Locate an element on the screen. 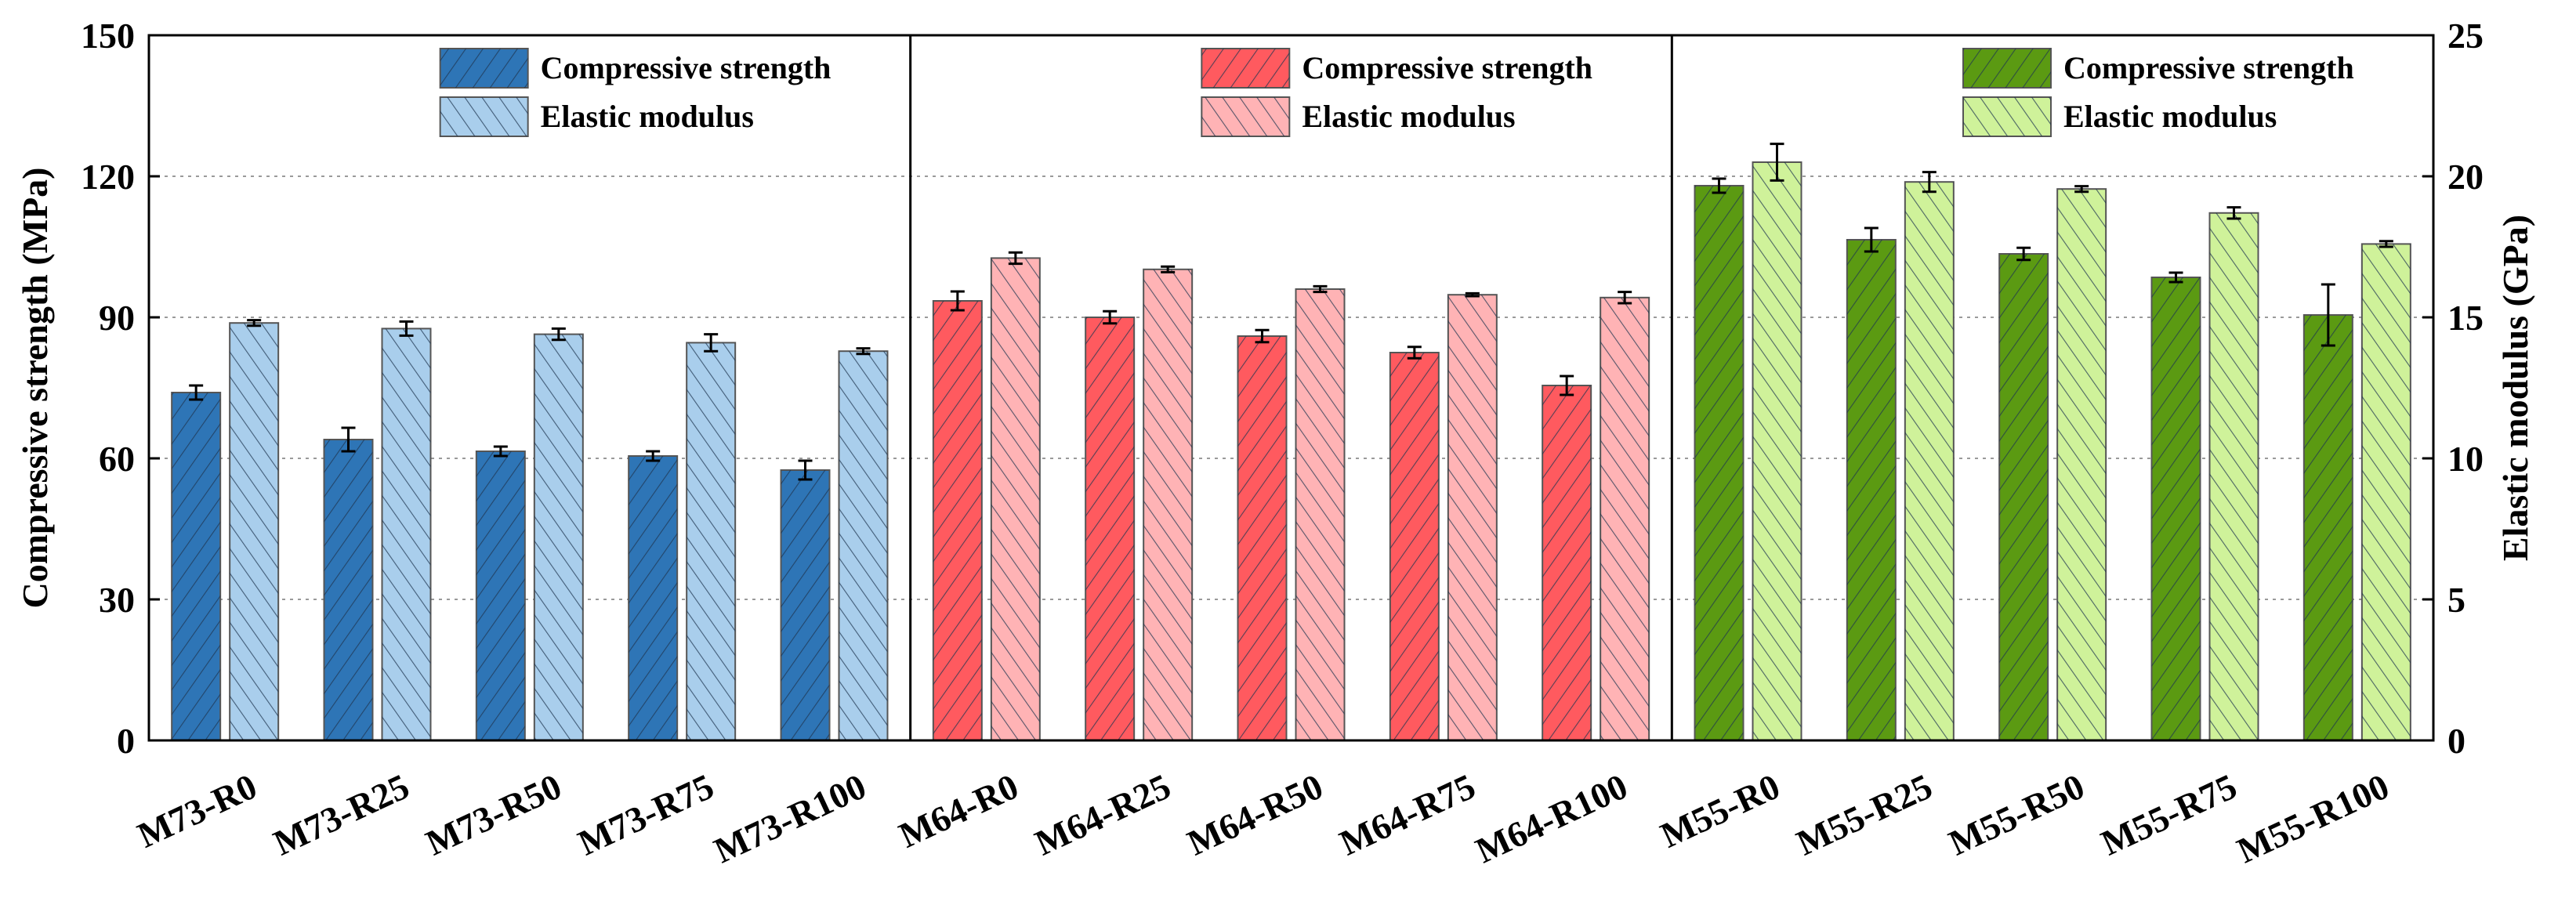 The width and height of the screenshot is (2576, 912). y-tick-label-left: 120 is located at coordinates (108, 177).